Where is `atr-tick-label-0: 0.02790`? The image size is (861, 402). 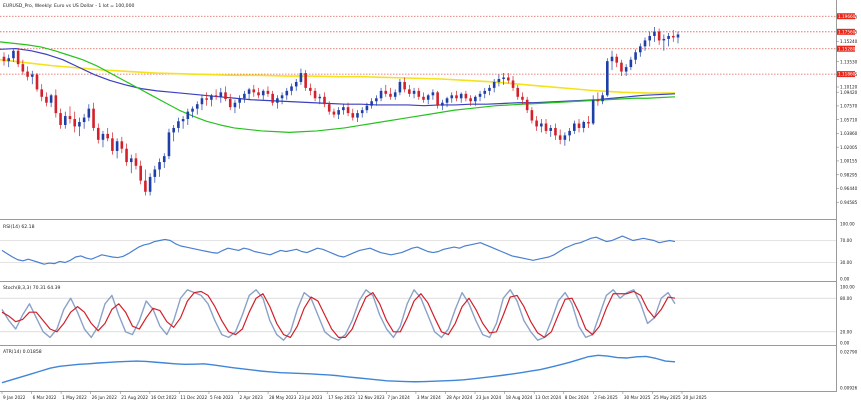 atr-tick-label-0: 0.02790 is located at coordinates (849, 352).